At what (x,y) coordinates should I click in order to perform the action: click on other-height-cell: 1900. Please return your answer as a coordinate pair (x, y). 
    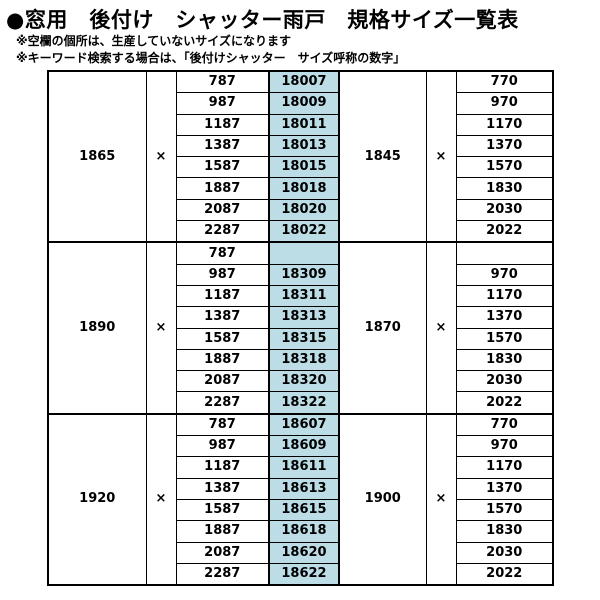
    Looking at the image, I should click on (382, 499).